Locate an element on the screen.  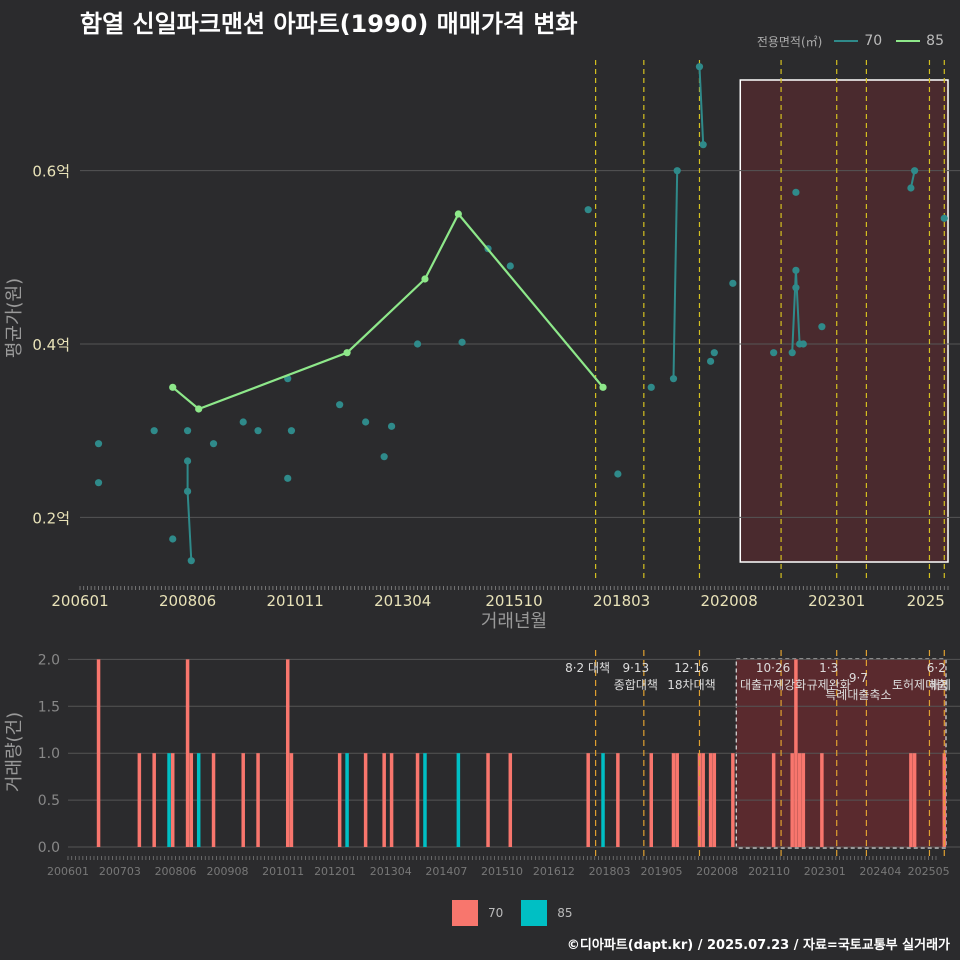
volume-y-tick-label: 0.5 is located at coordinates (49, 801).